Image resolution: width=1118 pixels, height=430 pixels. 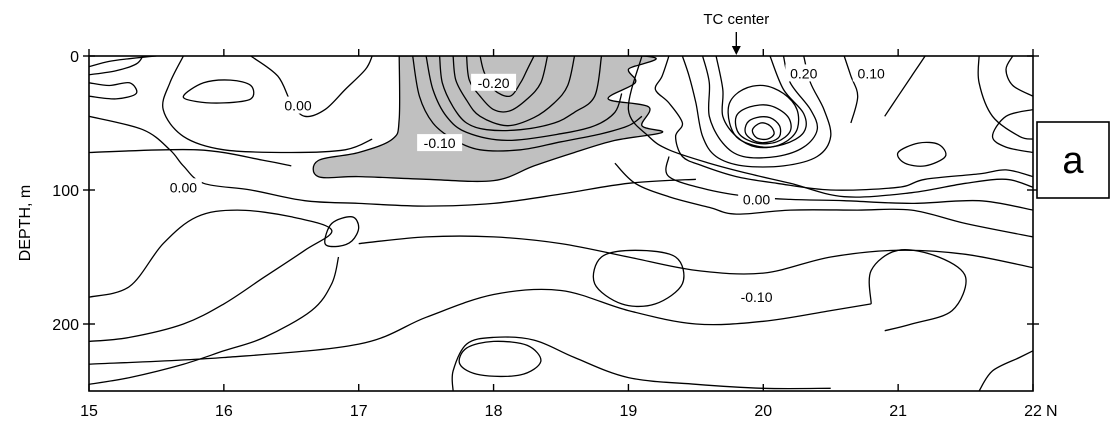 I want to click on panel-label-frame, so click(x=1073, y=160).